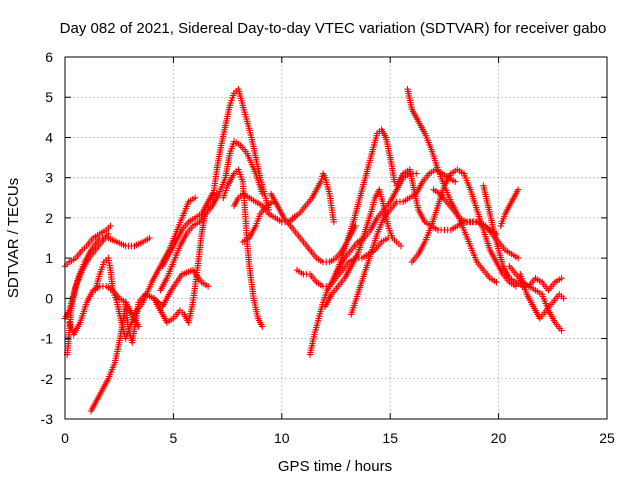 This screenshot has height=480, width=640. Describe the element at coordinates (65, 438) in the screenshot. I see `x-tick-label: 0` at that location.